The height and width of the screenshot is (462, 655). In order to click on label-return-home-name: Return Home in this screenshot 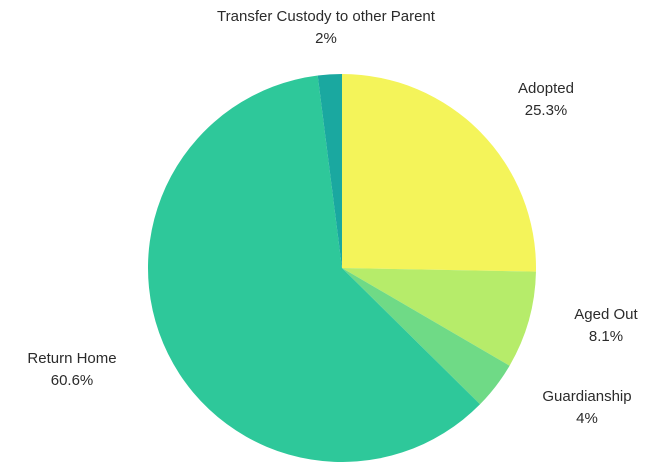, I will do `click(72, 358)`.